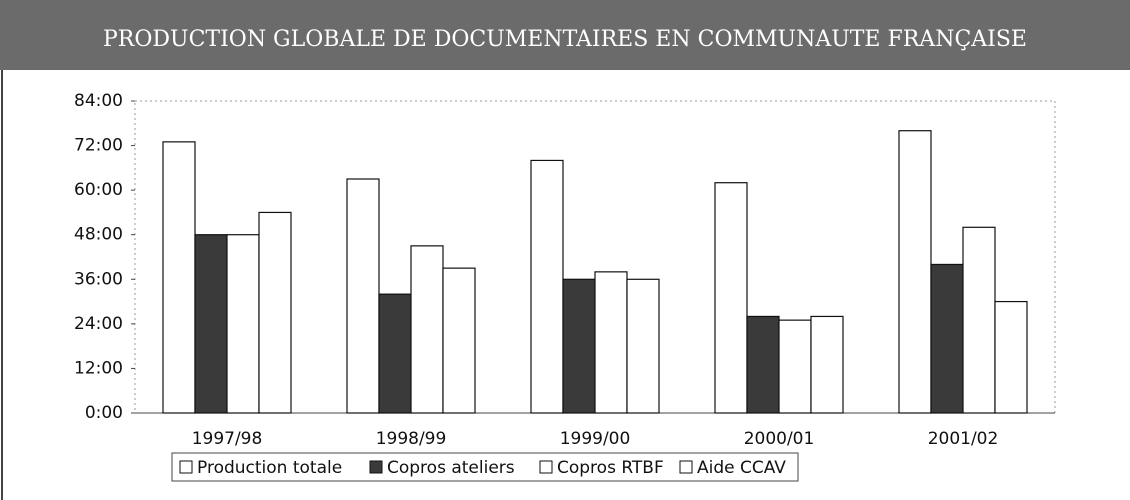 This screenshot has width=1130, height=500. Describe the element at coordinates (595, 439) in the screenshot. I see `x-tick-label: 1999/00` at that location.